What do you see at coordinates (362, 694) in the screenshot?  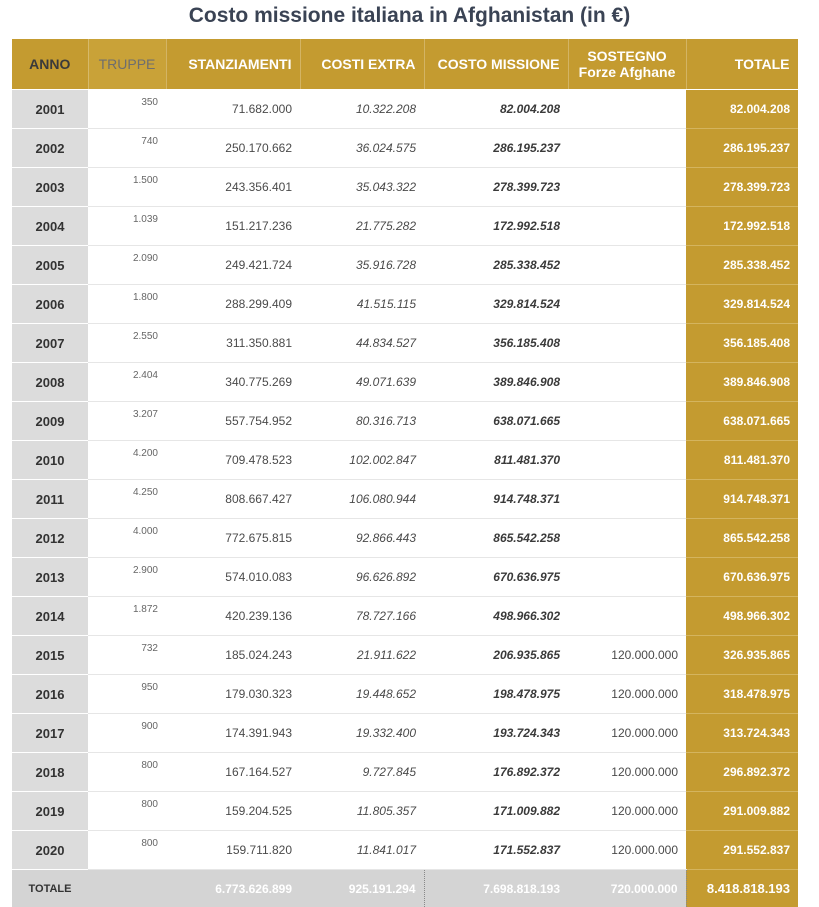 I see `row-costi-extra: 19.448.652` at bounding box center [362, 694].